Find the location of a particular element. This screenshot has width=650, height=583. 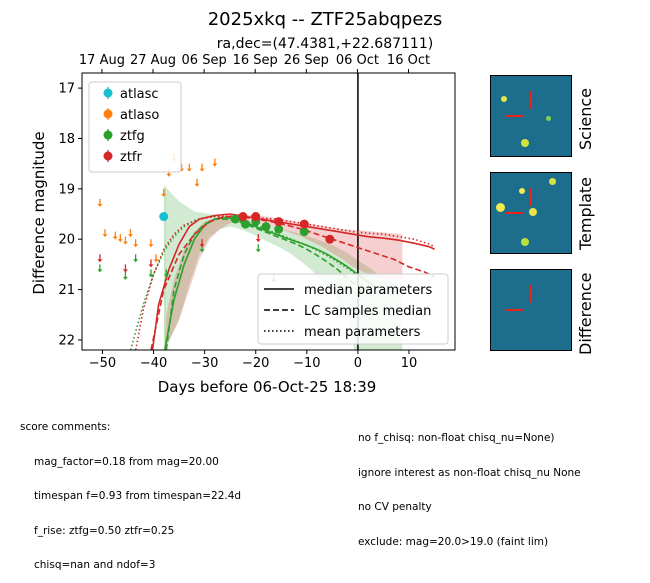

ztfr-confidence-band is located at coordinates (283, 282).